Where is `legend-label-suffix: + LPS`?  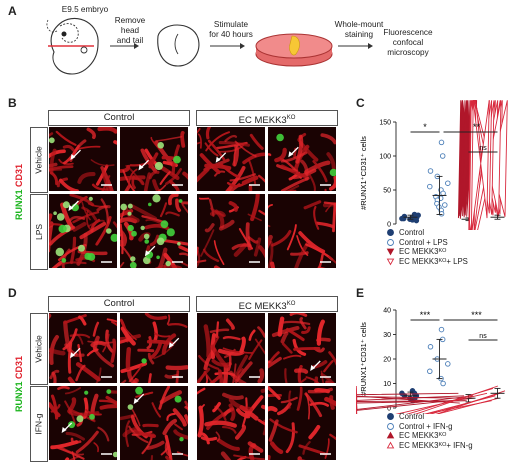
legend-label-suffix: + LPS is located at coordinates (457, 261).